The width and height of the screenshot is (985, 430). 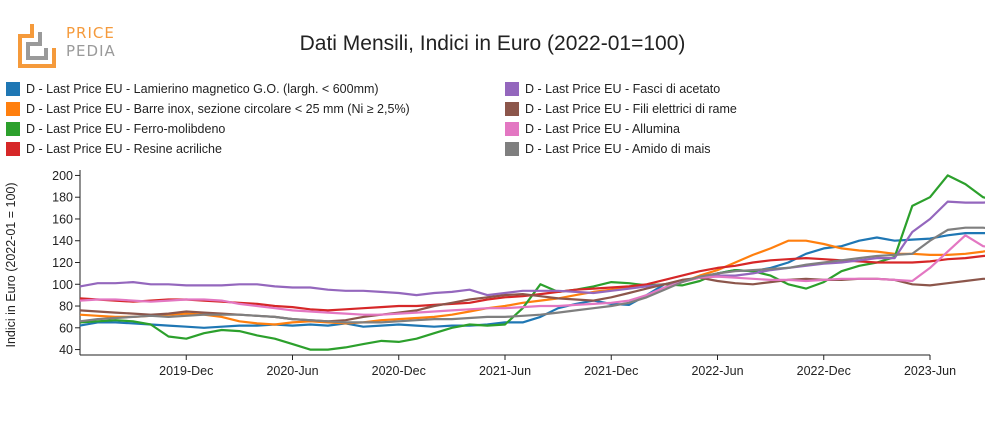 I want to click on legend-label: D - Last Price EU - Fasci di acetato, so click(x=623, y=89).